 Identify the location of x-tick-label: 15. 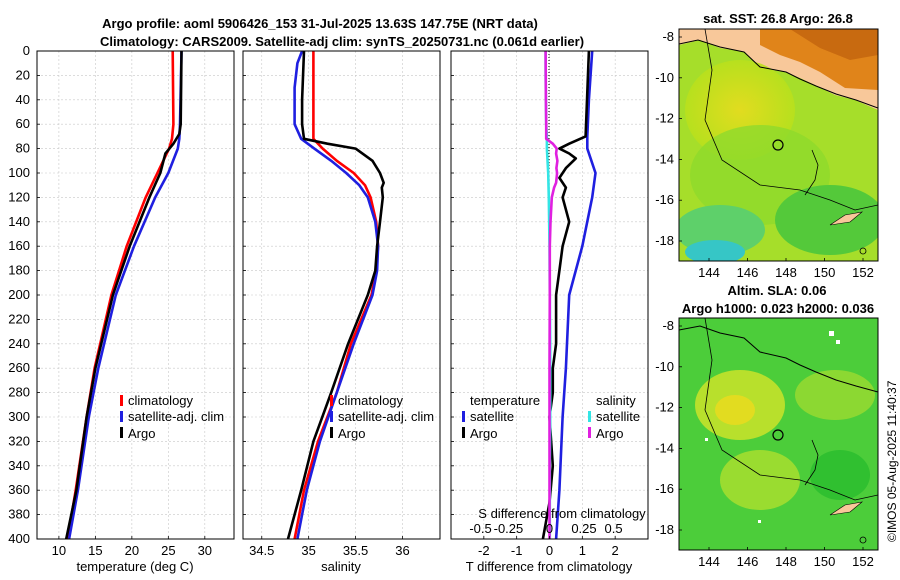
(95, 550).